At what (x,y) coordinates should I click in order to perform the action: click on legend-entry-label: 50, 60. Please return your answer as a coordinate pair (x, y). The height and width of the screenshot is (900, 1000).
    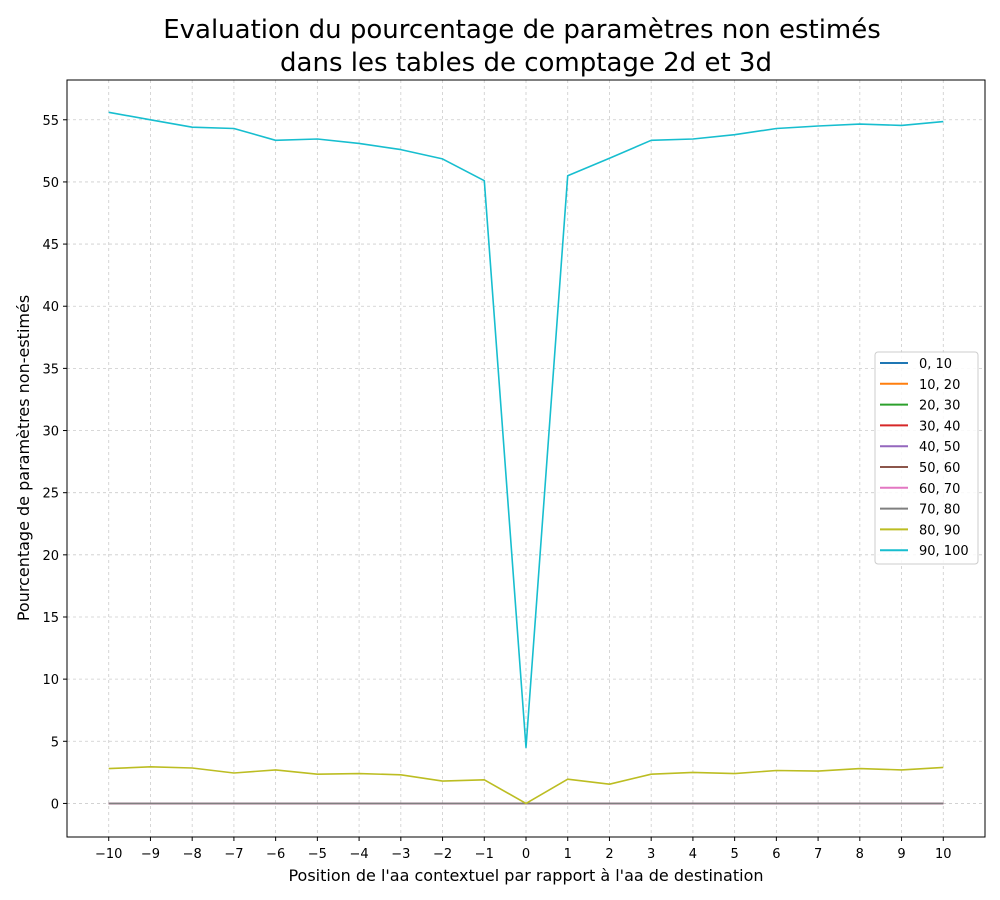
    Looking at the image, I should click on (939, 468).